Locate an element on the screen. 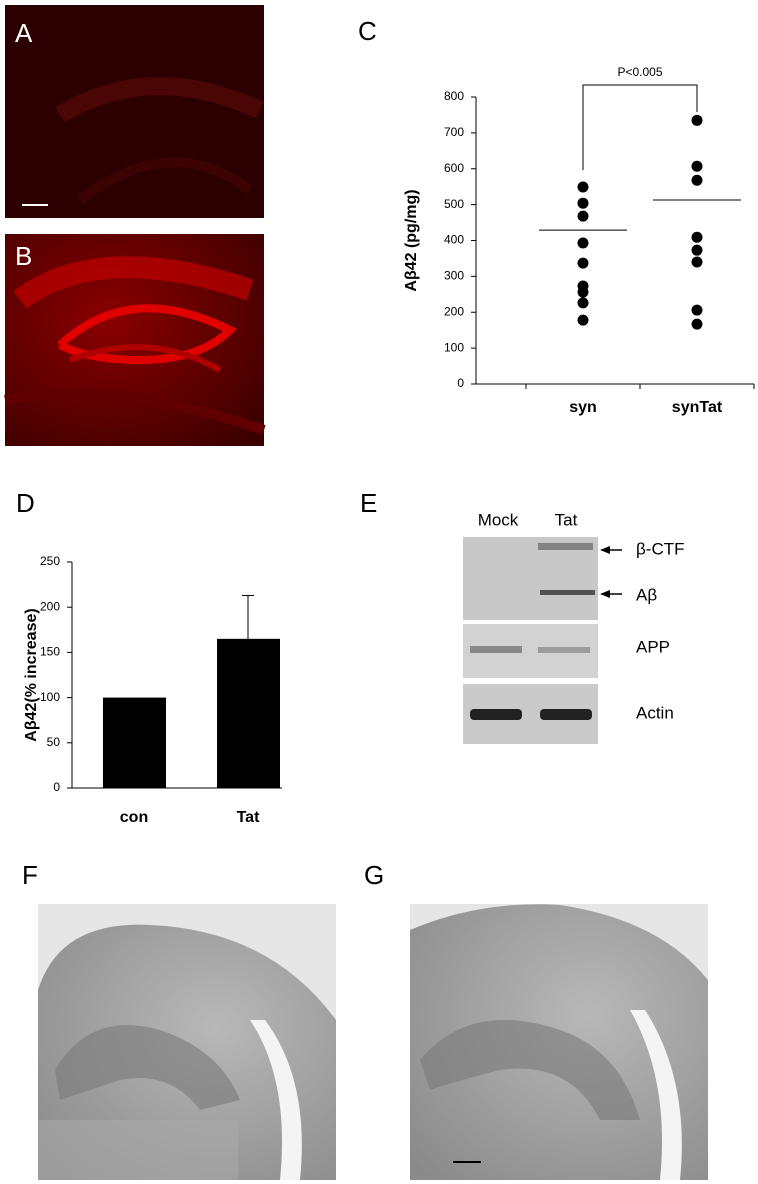 This screenshot has height=1184, width=758. band-label: Actin is located at coordinates (655, 712).